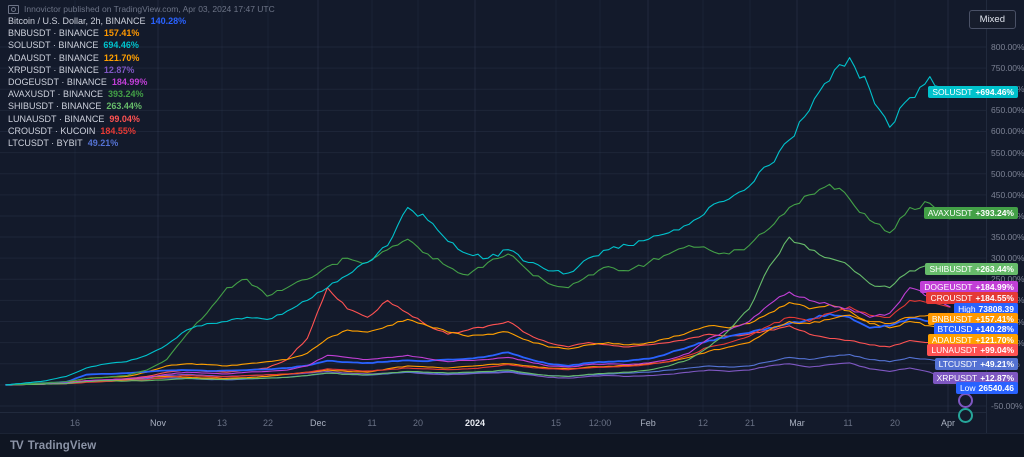 This screenshot has width=1024, height=457. I want to click on price-axis-label: 200.00%, so click(1007, 300).